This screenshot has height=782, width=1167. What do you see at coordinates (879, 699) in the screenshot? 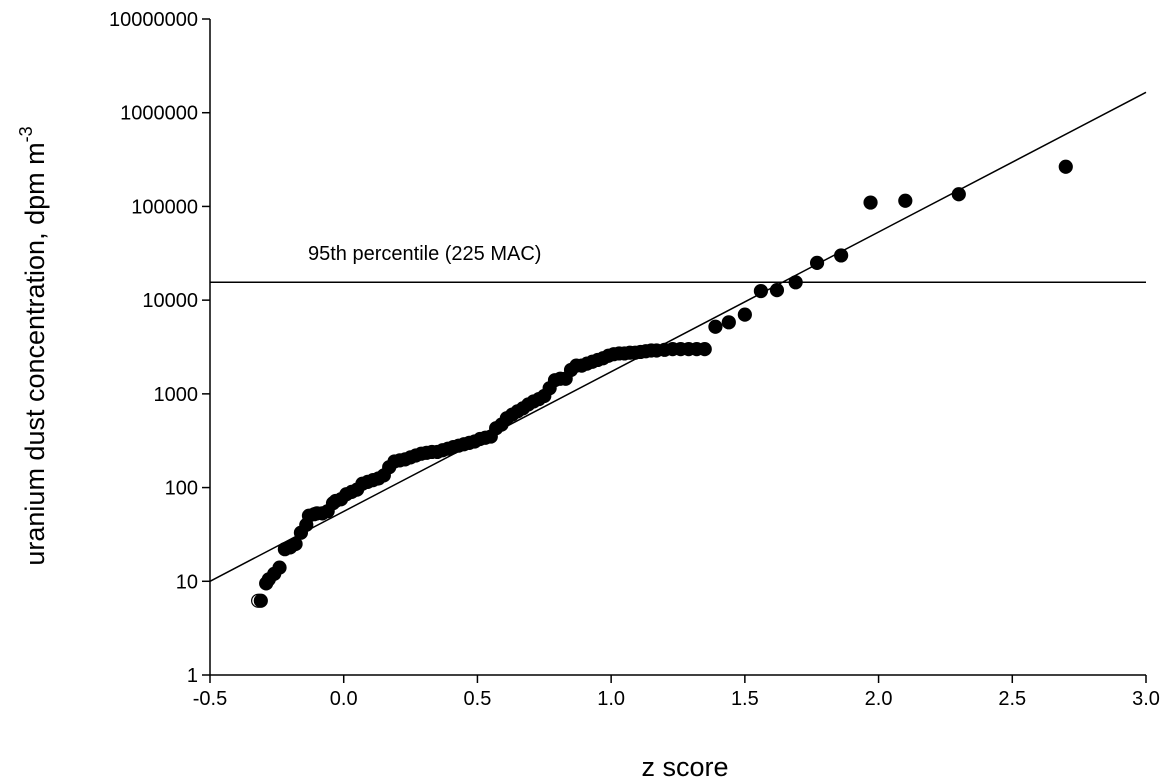
I see `x-tick-label: 2.0` at bounding box center [879, 699].